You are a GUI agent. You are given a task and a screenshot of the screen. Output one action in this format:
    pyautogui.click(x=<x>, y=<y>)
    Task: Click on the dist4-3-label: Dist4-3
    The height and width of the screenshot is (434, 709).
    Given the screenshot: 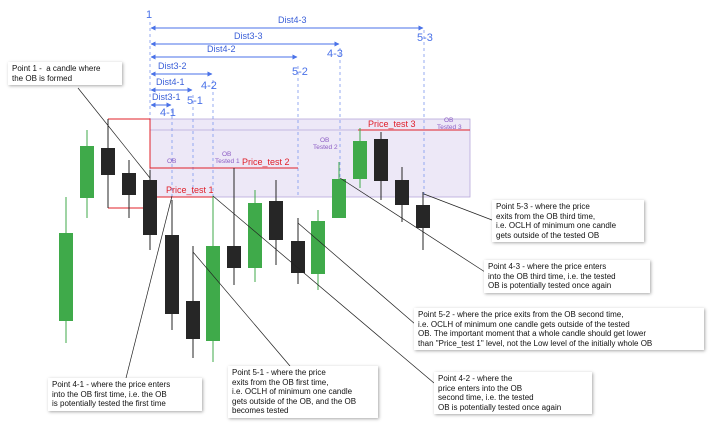 What is the action you would take?
    pyautogui.click(x=292, y=20)
    